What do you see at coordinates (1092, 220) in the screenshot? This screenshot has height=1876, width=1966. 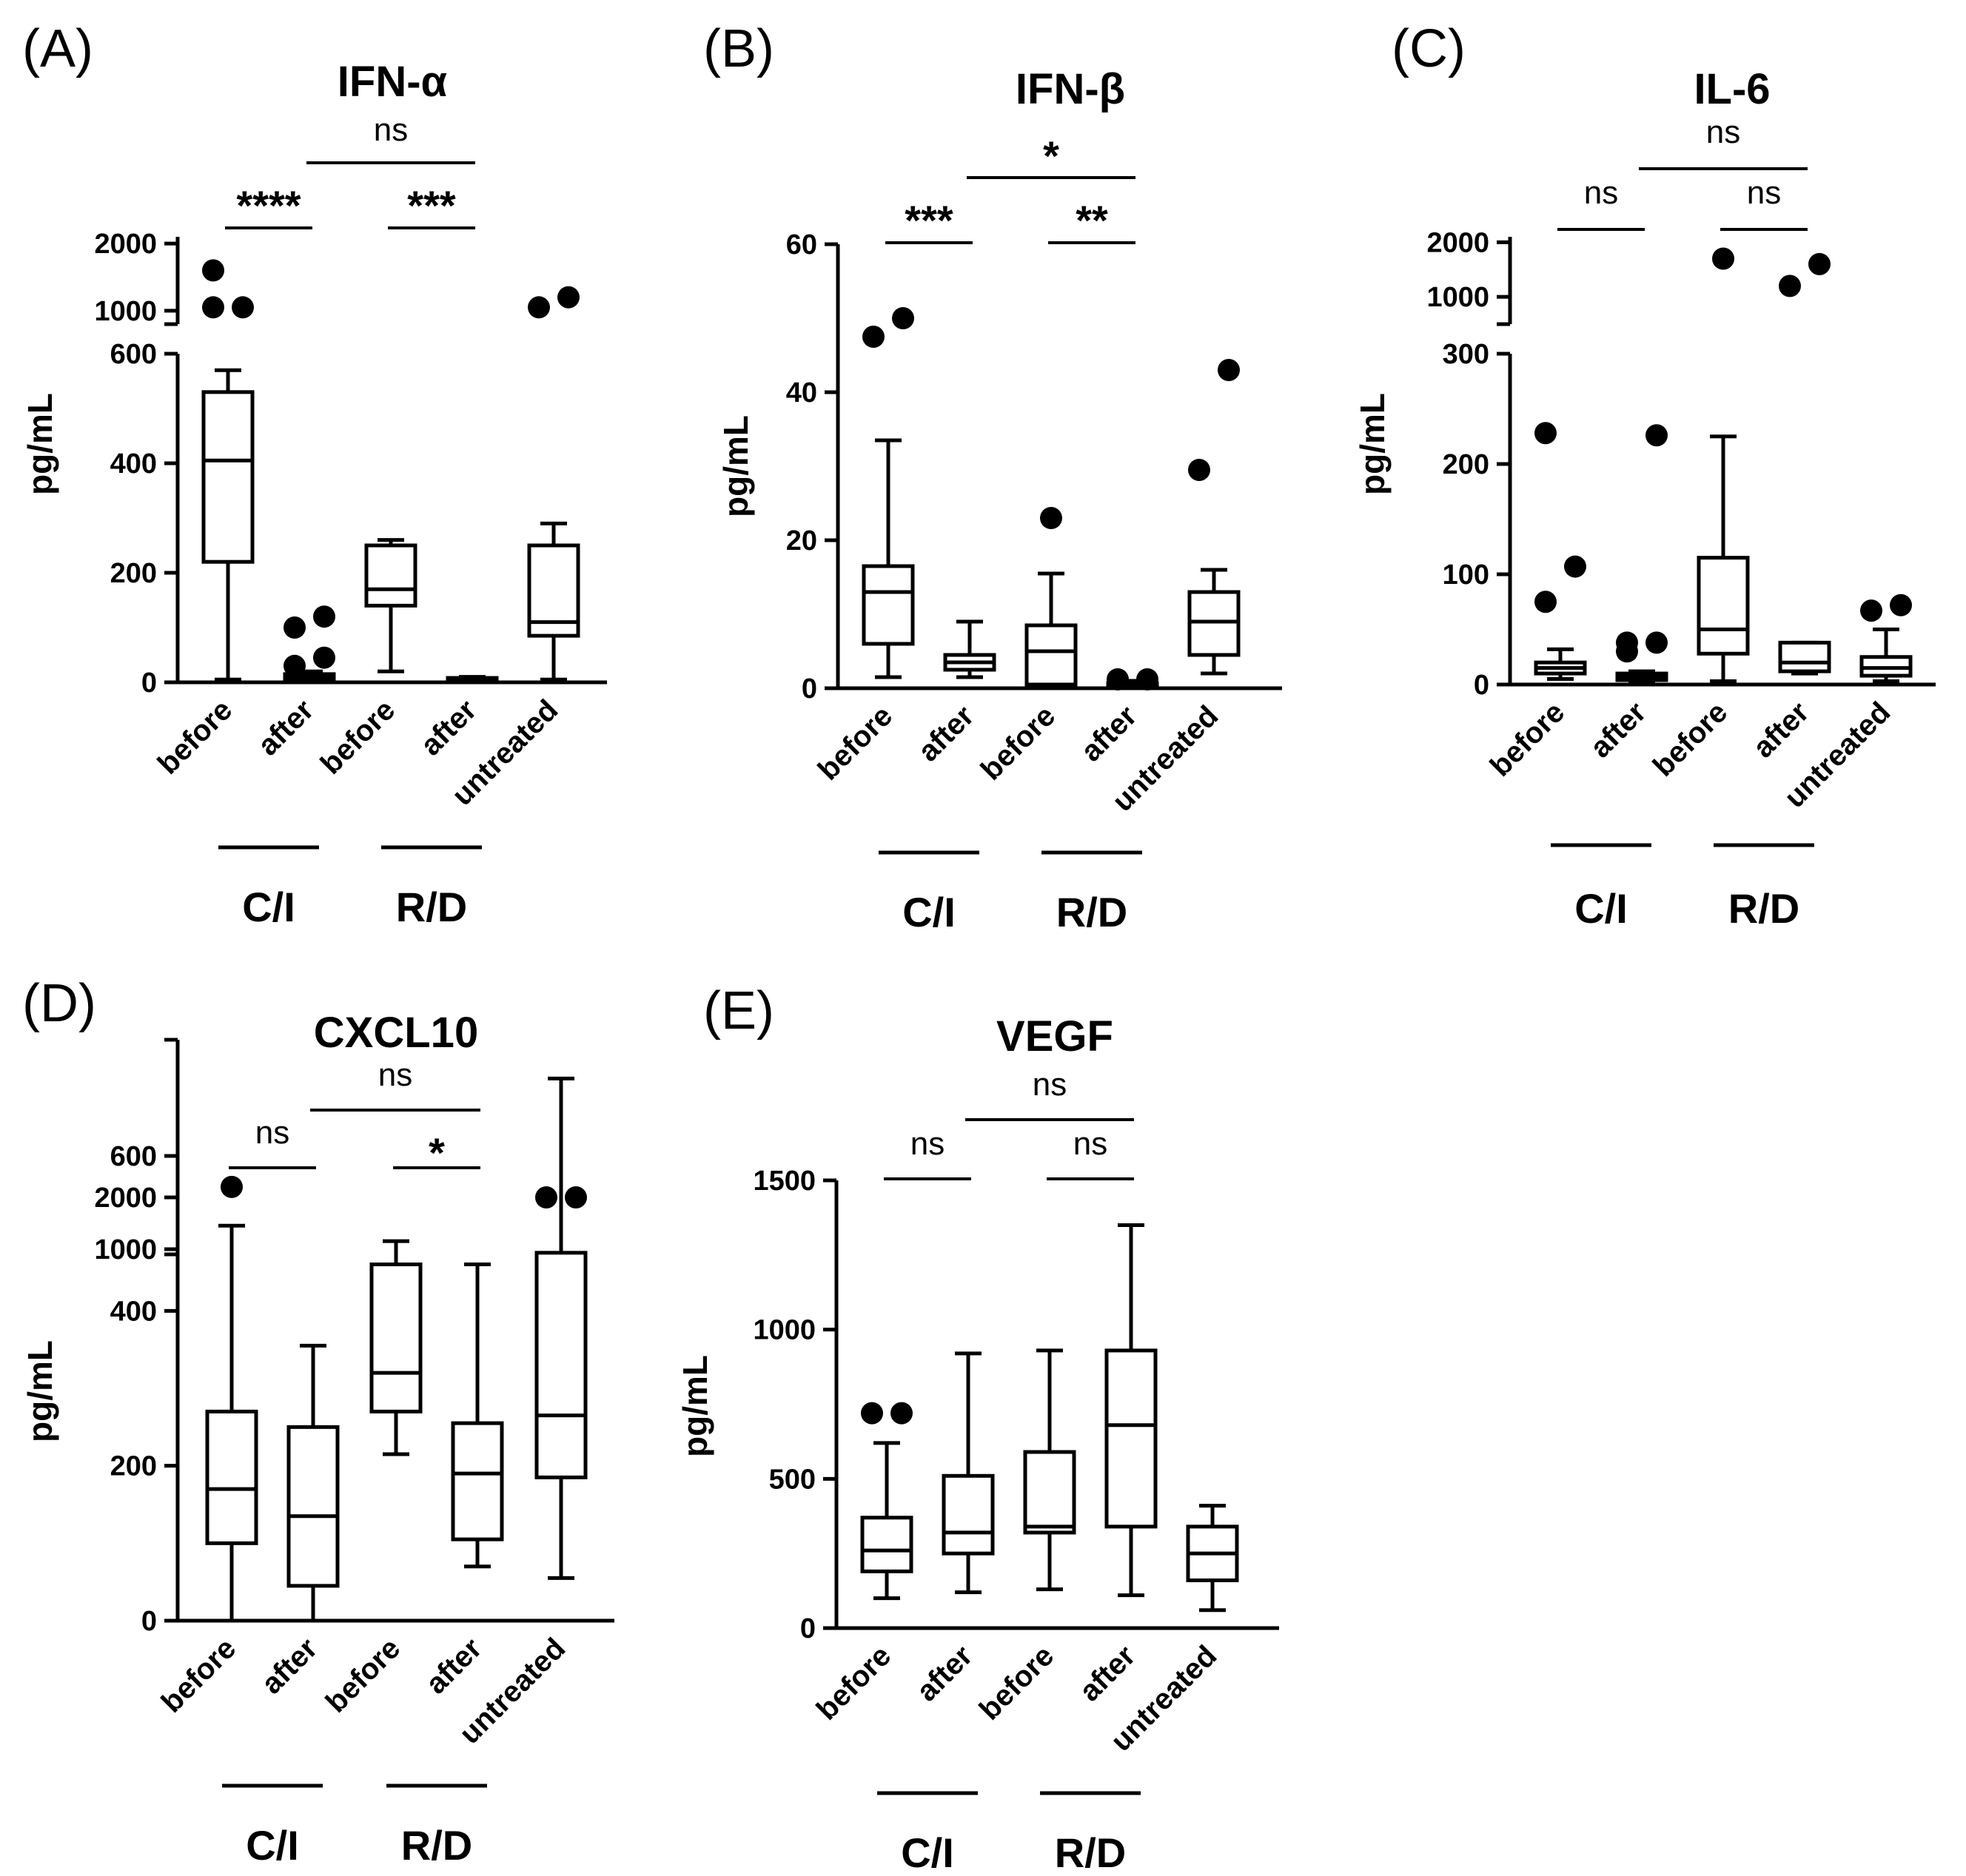 I see `significance-label: **` at bounding box center [1092, 220].